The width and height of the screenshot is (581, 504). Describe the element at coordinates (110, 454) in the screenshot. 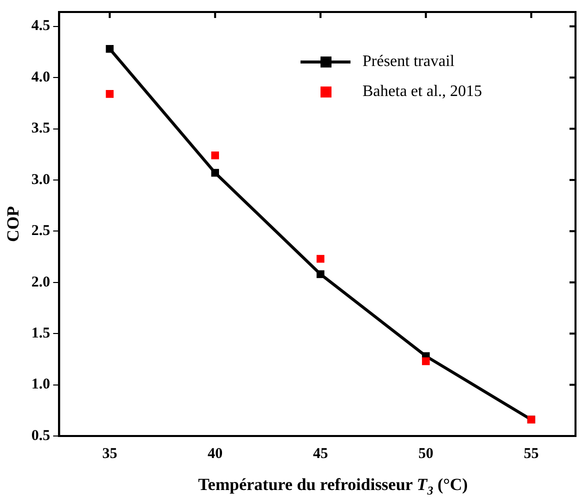

I see `x-tick-label: 35` at that location.